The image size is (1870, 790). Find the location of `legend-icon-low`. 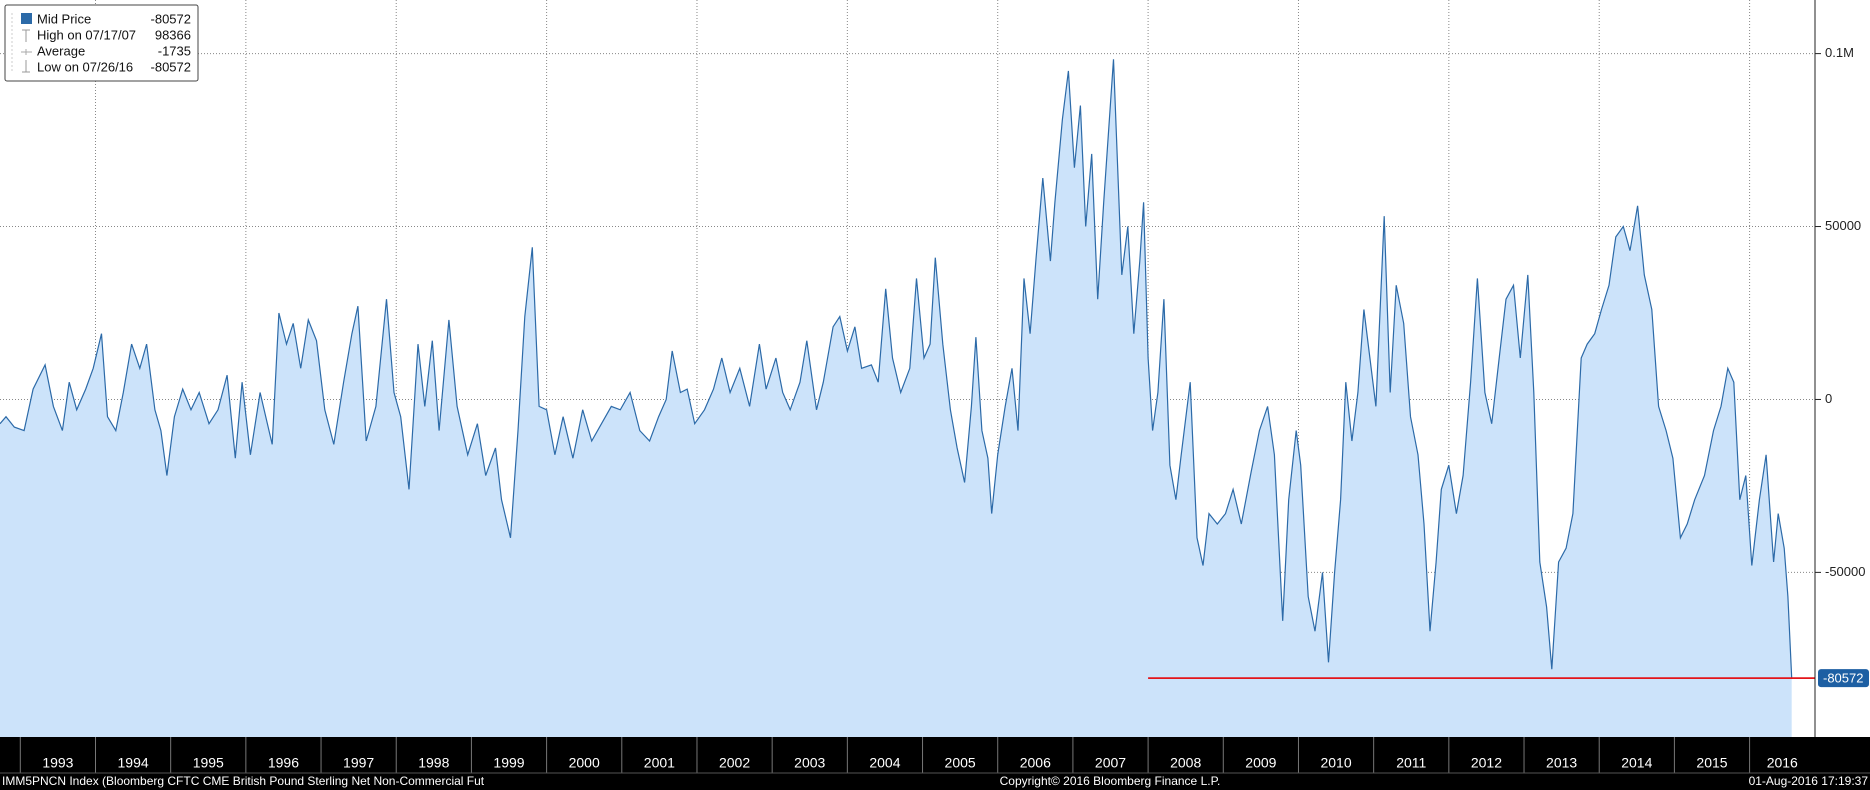

legend-icon-low is located at coordinates (26, 66).